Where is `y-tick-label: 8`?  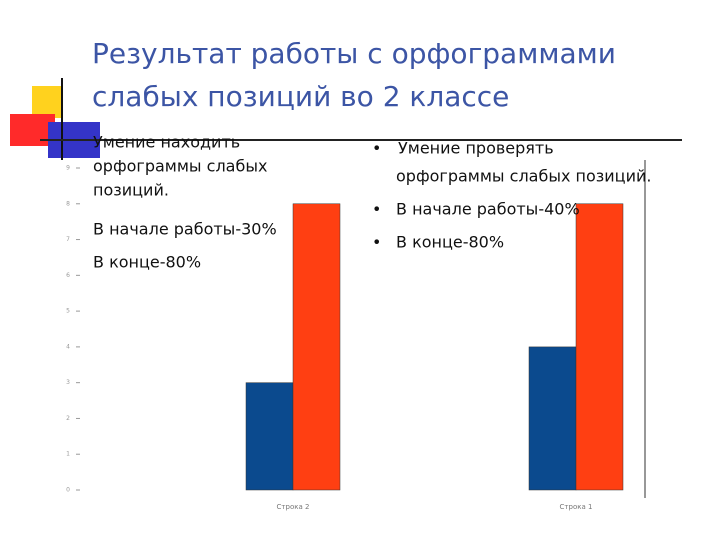
y-tick-label: 8 is located at coordinates (68, 203).